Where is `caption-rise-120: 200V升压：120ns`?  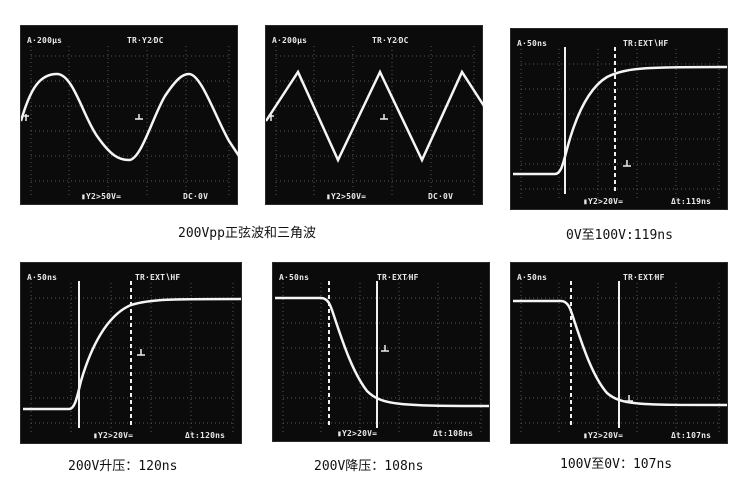
caption-rise-120: 200V升压：120ns is located at coordinates (123, 466).